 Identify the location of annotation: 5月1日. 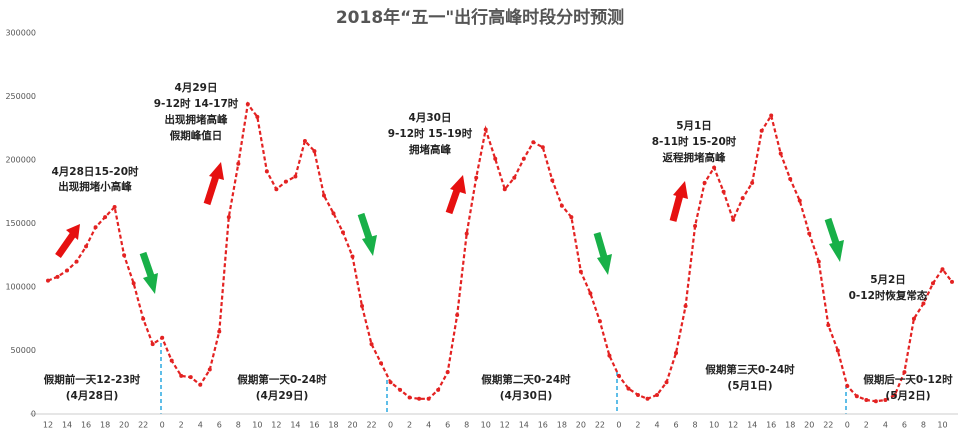
(694, 126).